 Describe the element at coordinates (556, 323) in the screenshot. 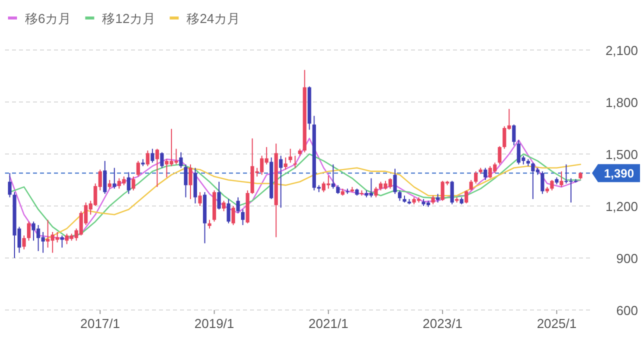

I see `x-tick-label: 2025/1` at that location.